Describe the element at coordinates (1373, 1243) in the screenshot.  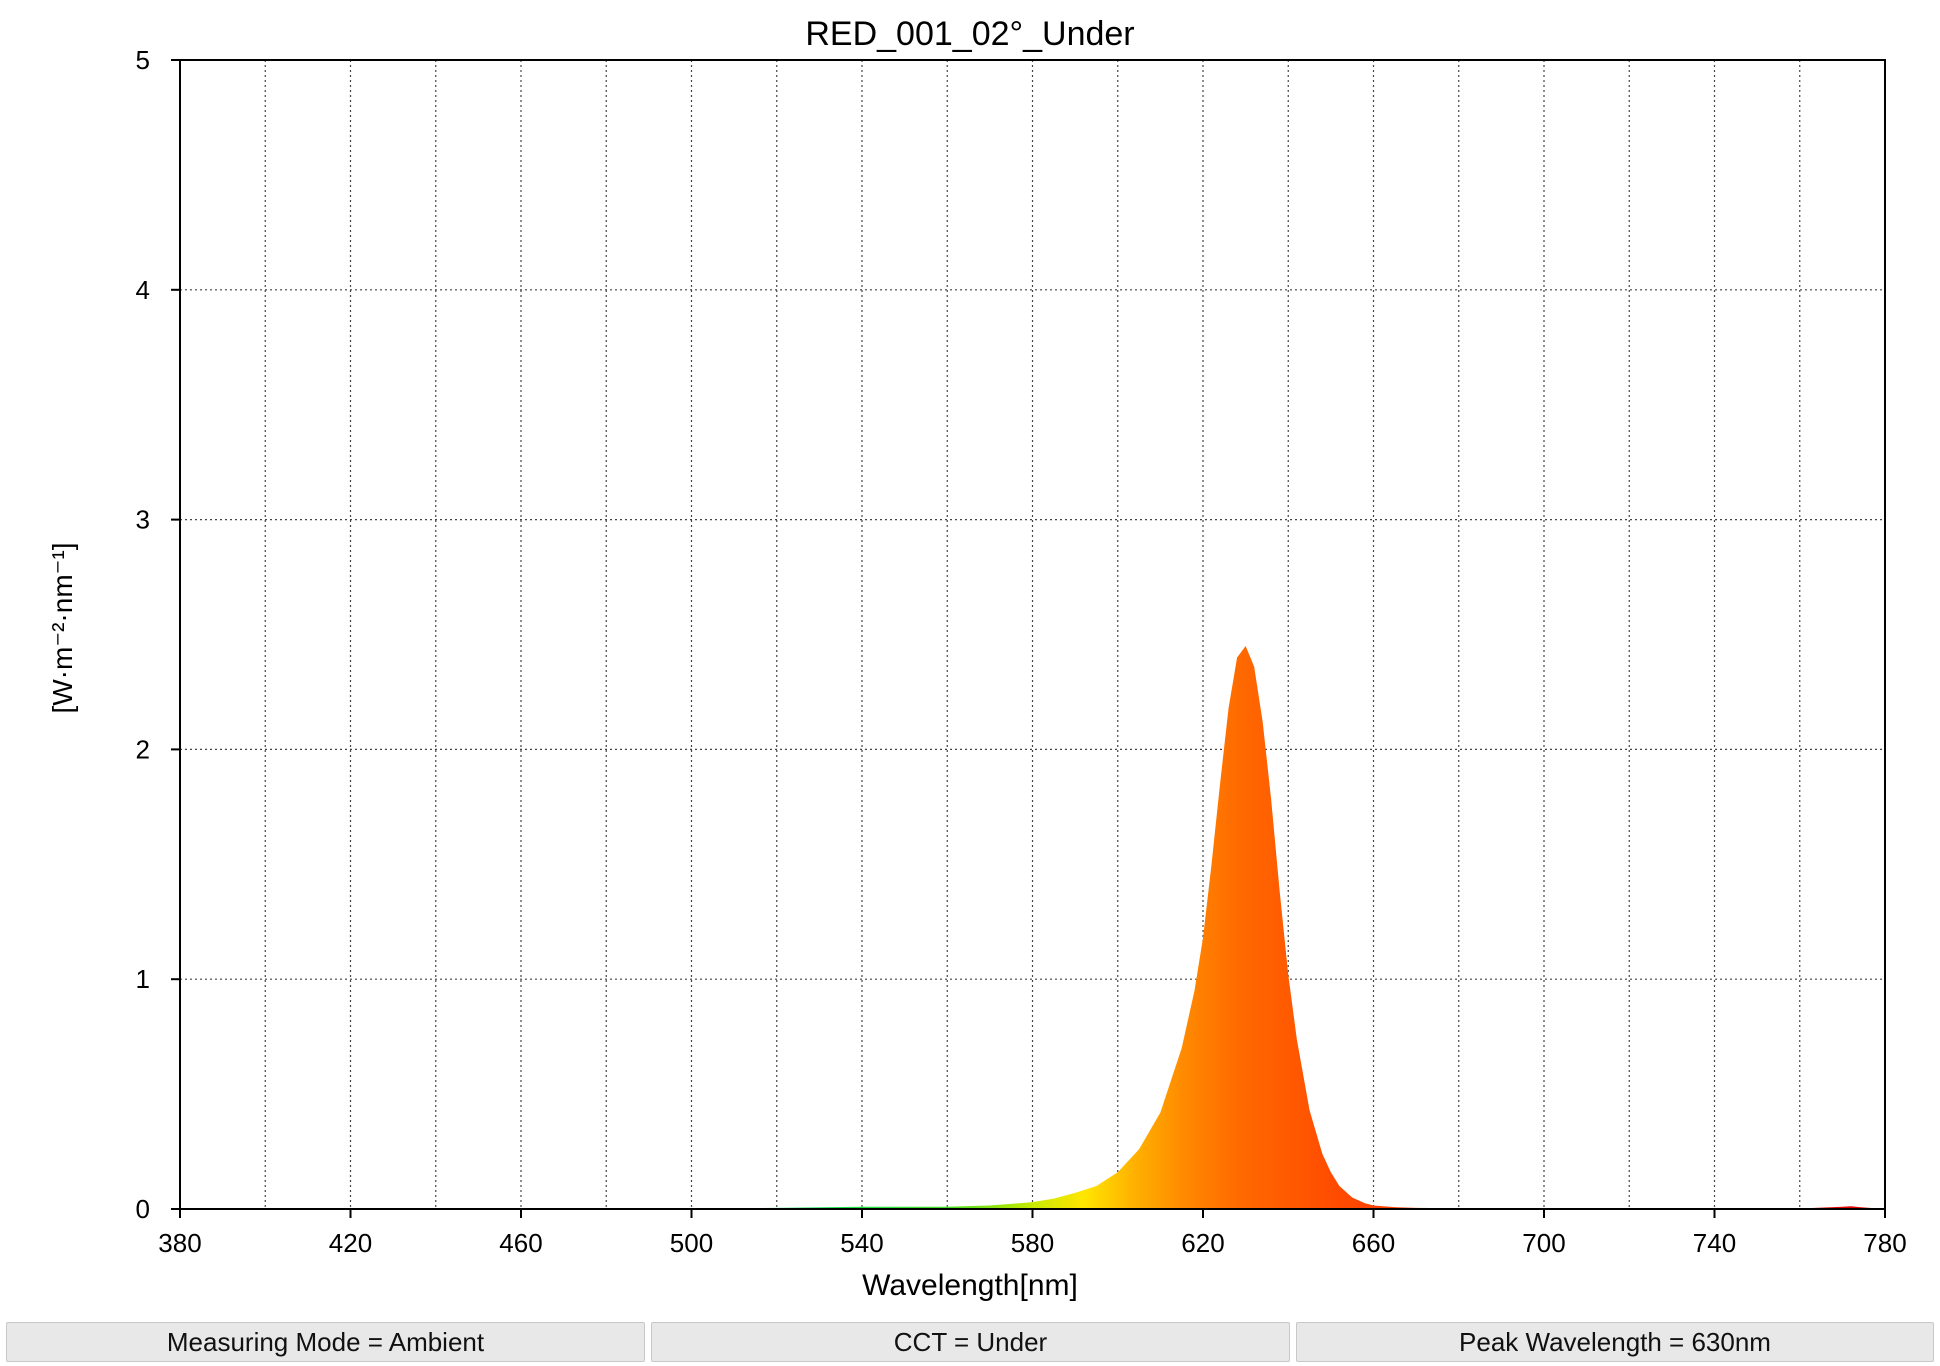
I see `x-tick-label: 660` at that location.